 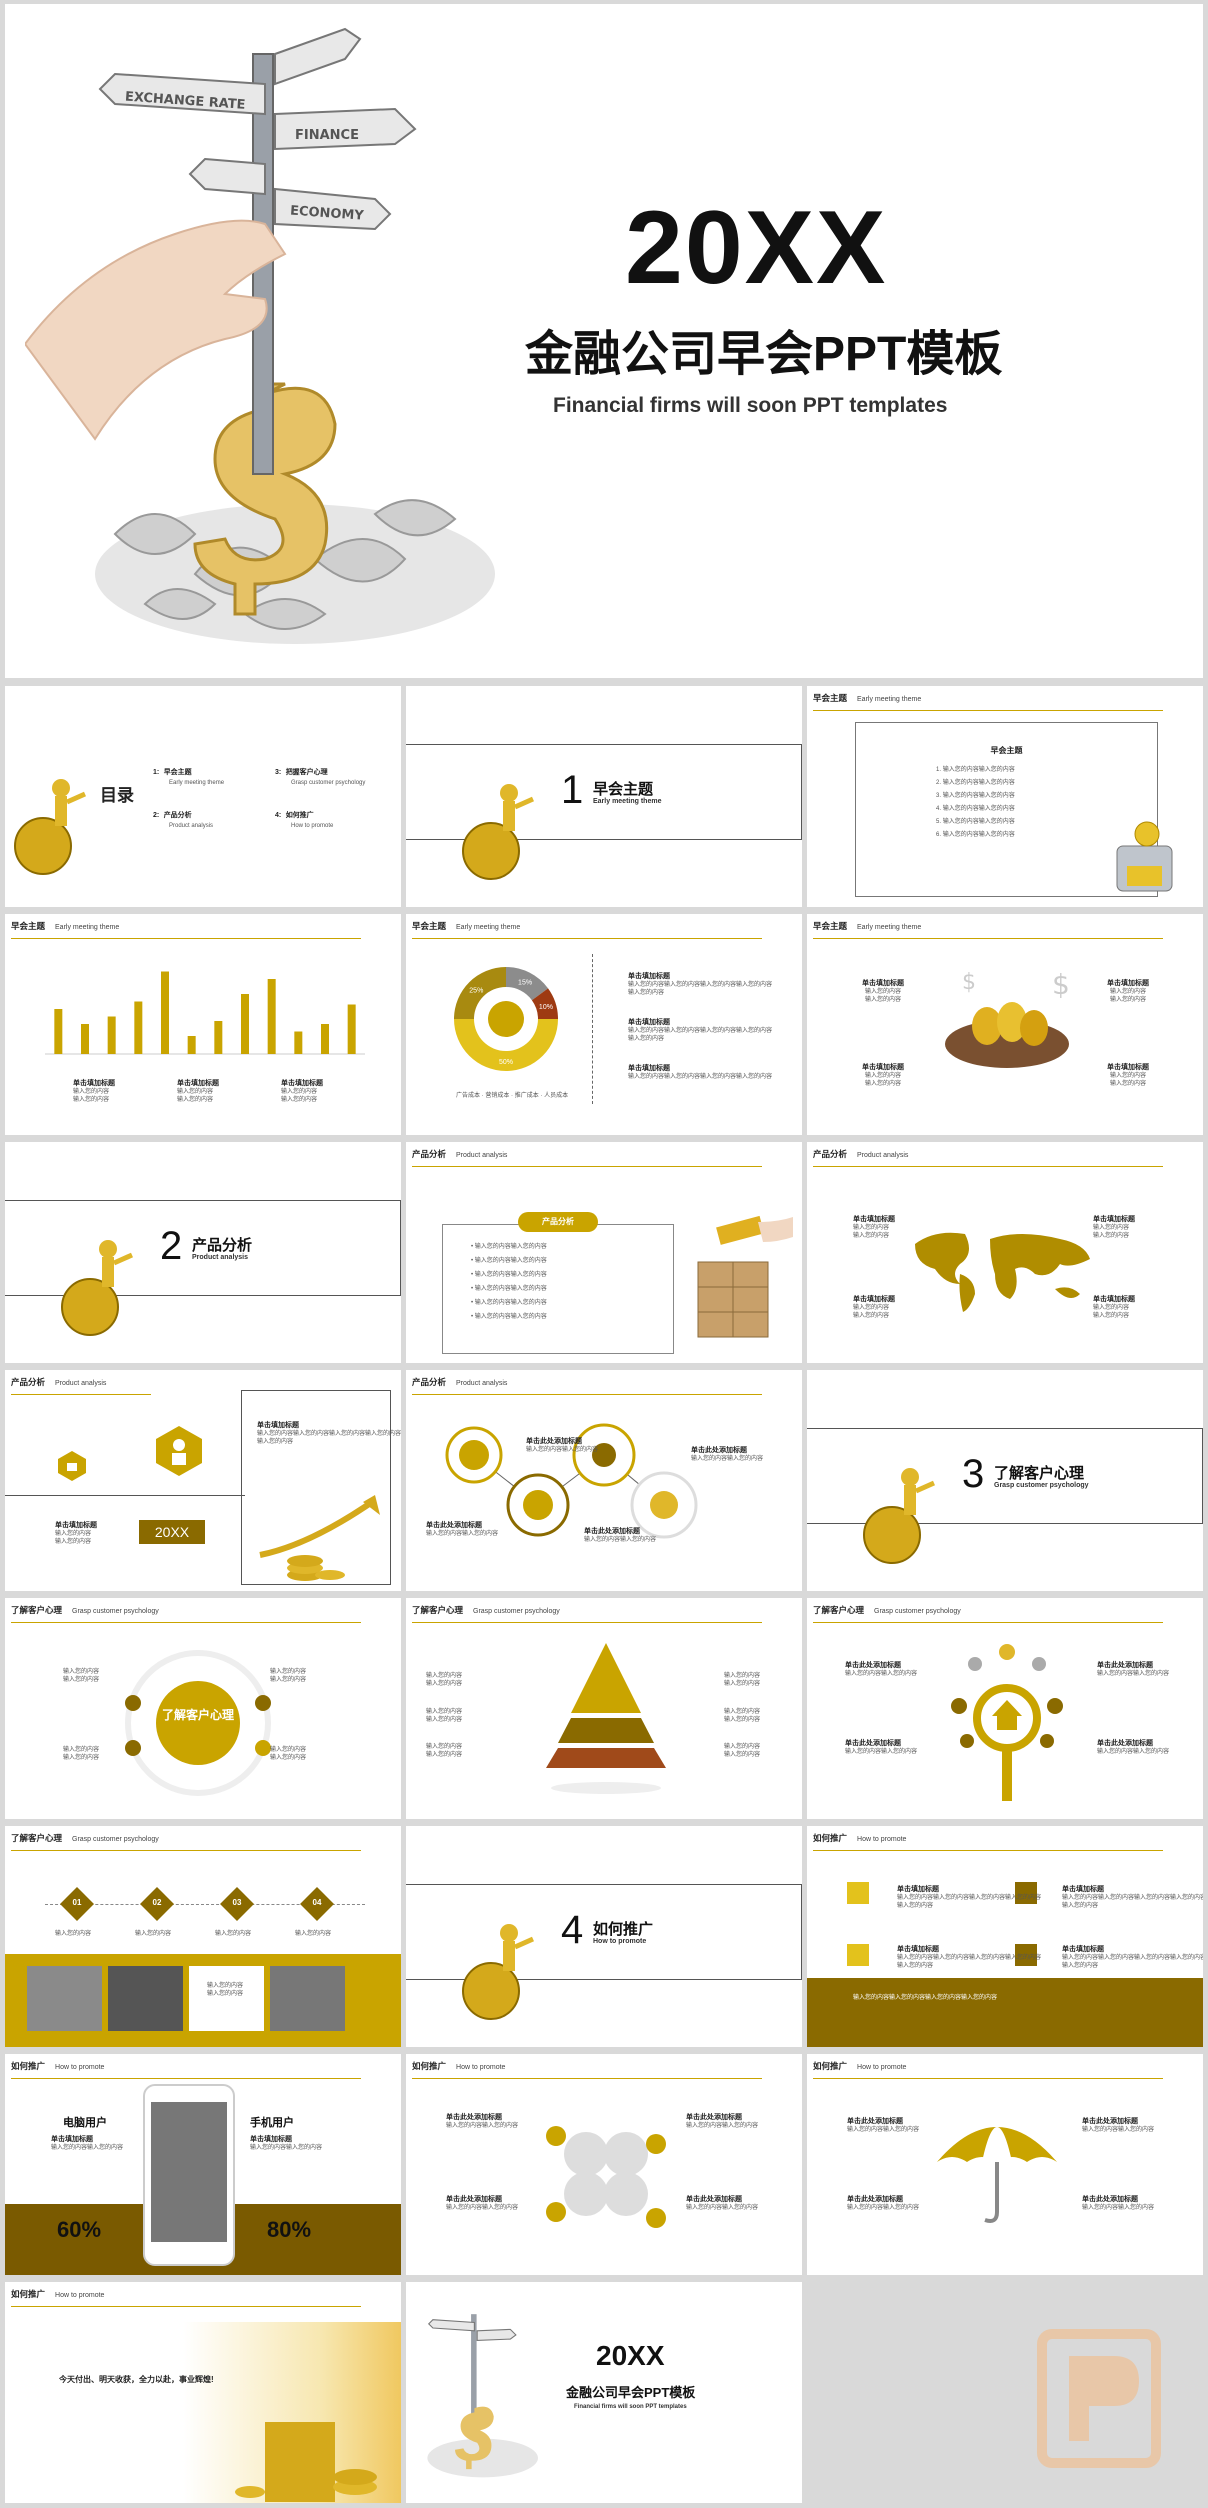 I want to click on gold-coins-image, so click(x=306, y=2462).